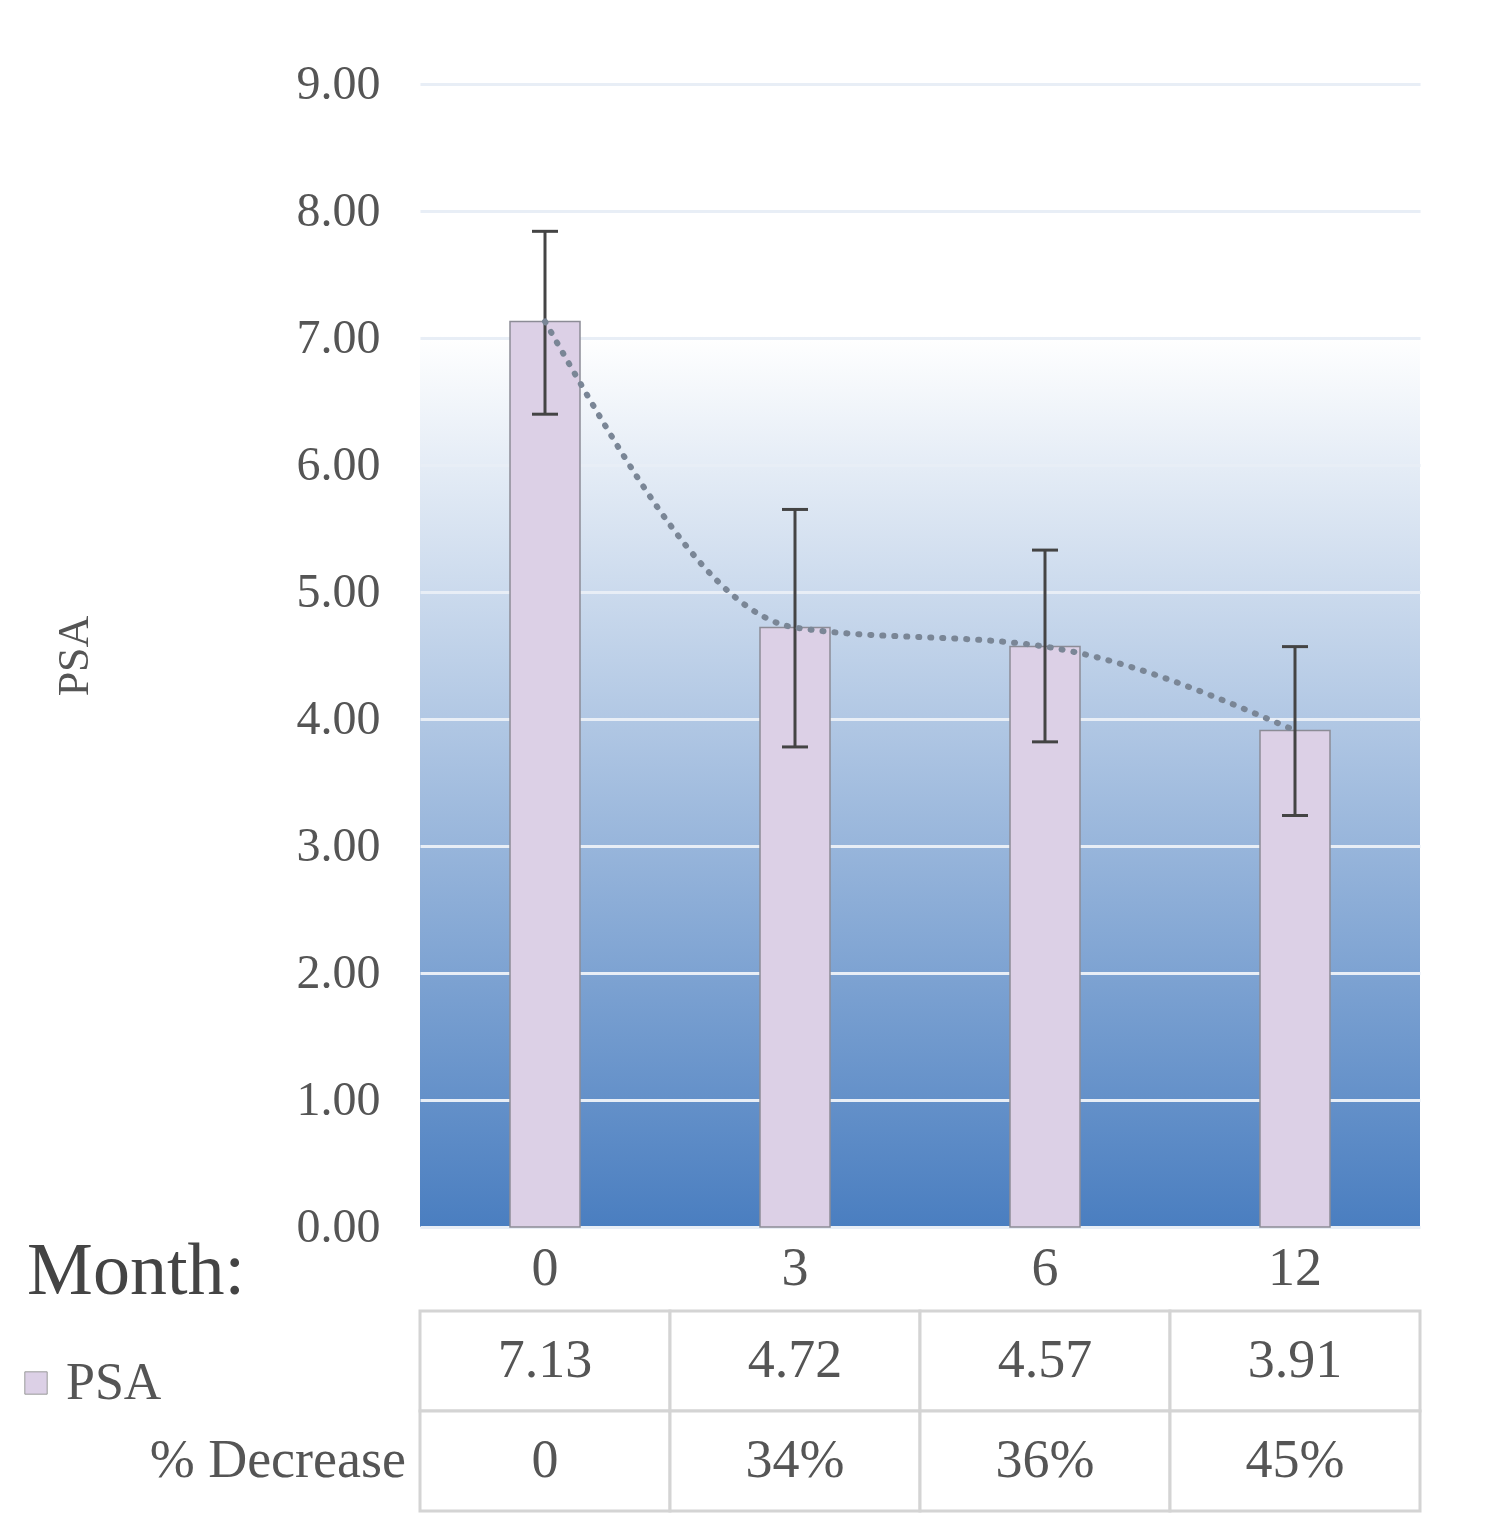  I want to click on y-tick-label: 8.00, so click(338, 209).